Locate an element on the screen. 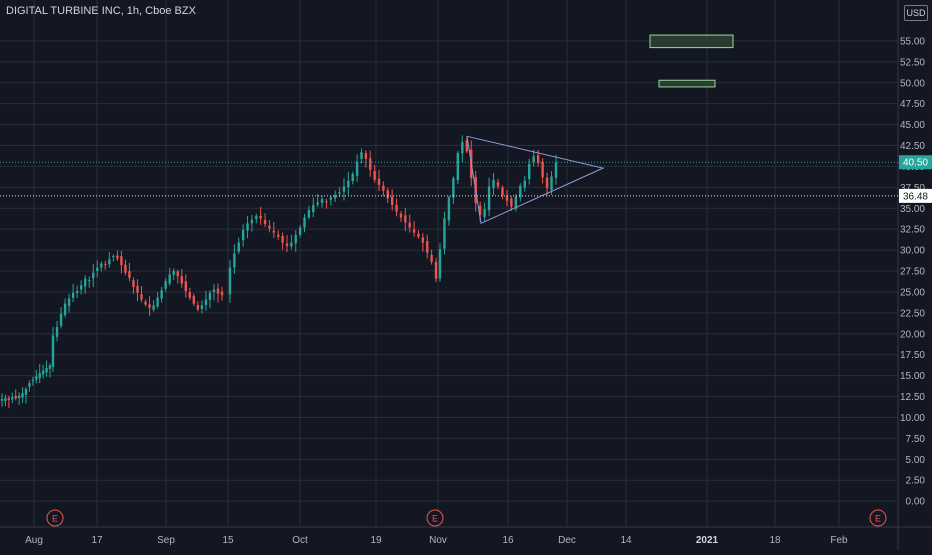 Image resolution: width=932 pixels, height=555 pixels. last-price-tag is located at coordinates (915, 162).